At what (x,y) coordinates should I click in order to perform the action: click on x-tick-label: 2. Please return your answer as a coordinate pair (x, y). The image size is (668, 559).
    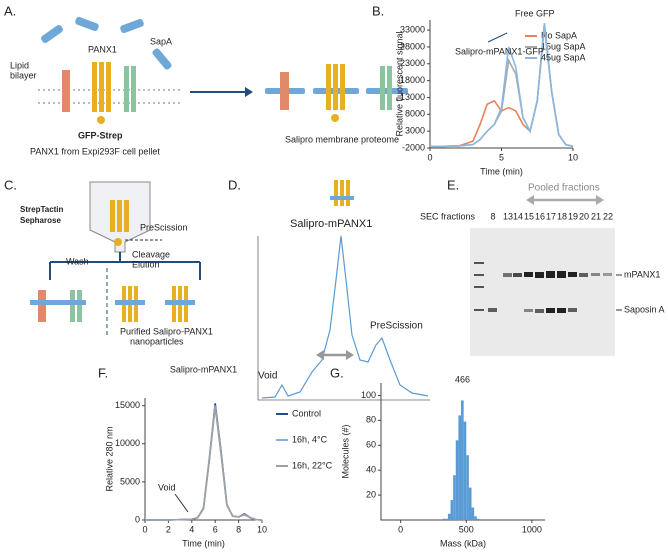
    Looking at the image, I should click on (168, 529).